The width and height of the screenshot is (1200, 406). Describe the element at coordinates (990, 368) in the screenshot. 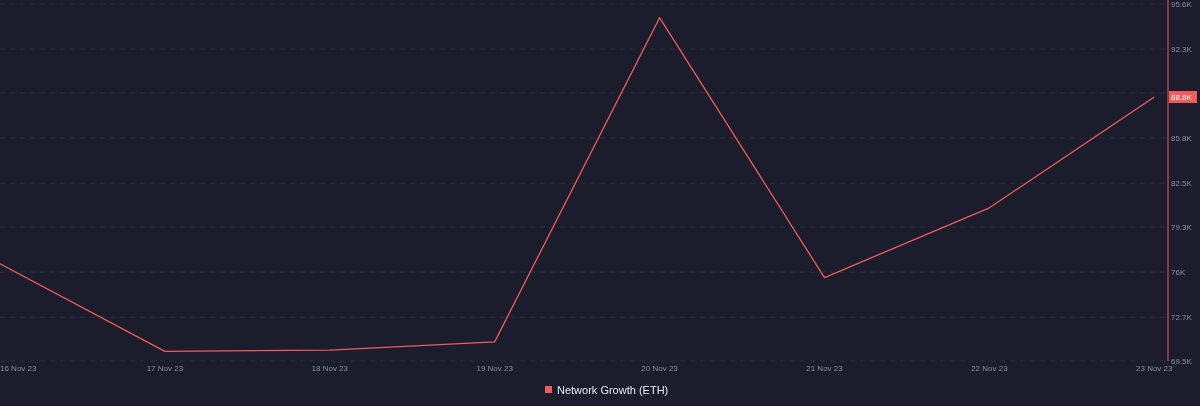

I see `x-tick-label: 22 Nov 23` at that location.